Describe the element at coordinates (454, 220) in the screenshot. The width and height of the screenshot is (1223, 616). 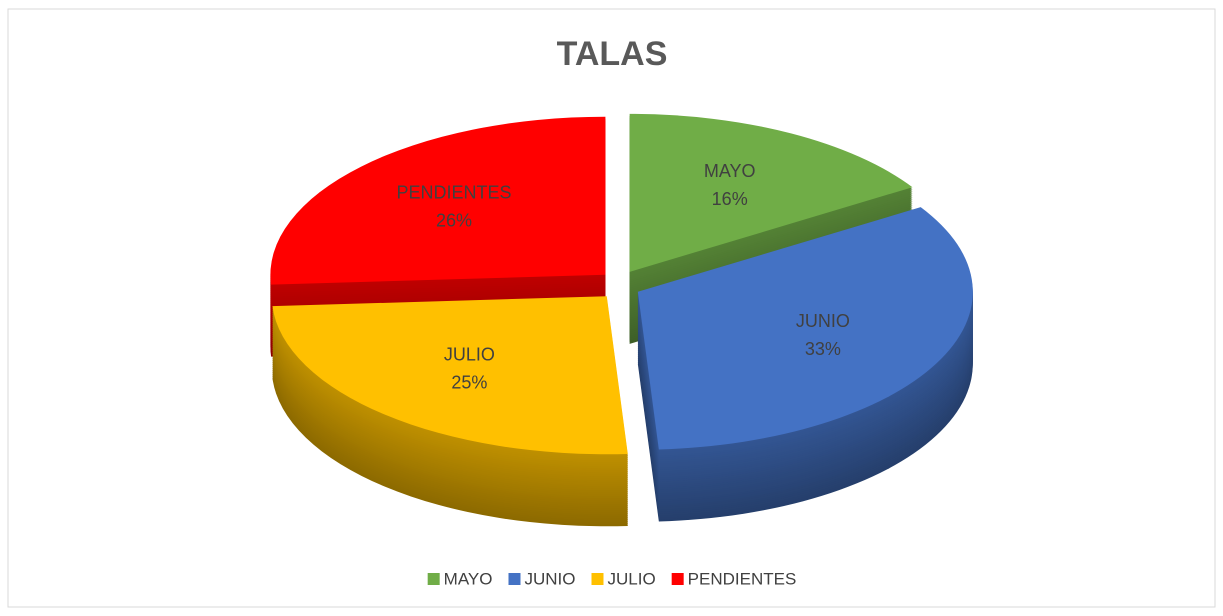
I see `data-label: 26%` at that location.